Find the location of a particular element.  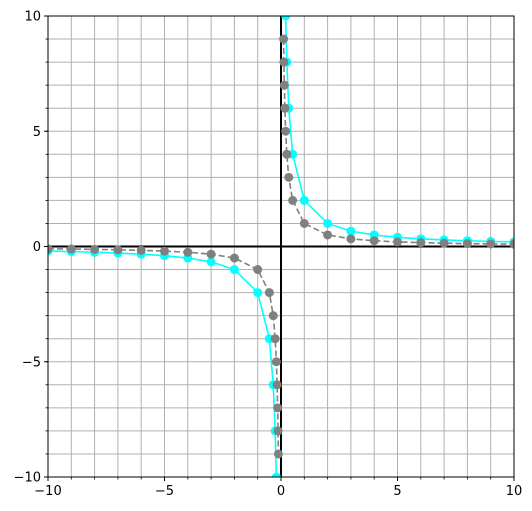

y-tick-label: 10 is located at coordinates (32, 17).